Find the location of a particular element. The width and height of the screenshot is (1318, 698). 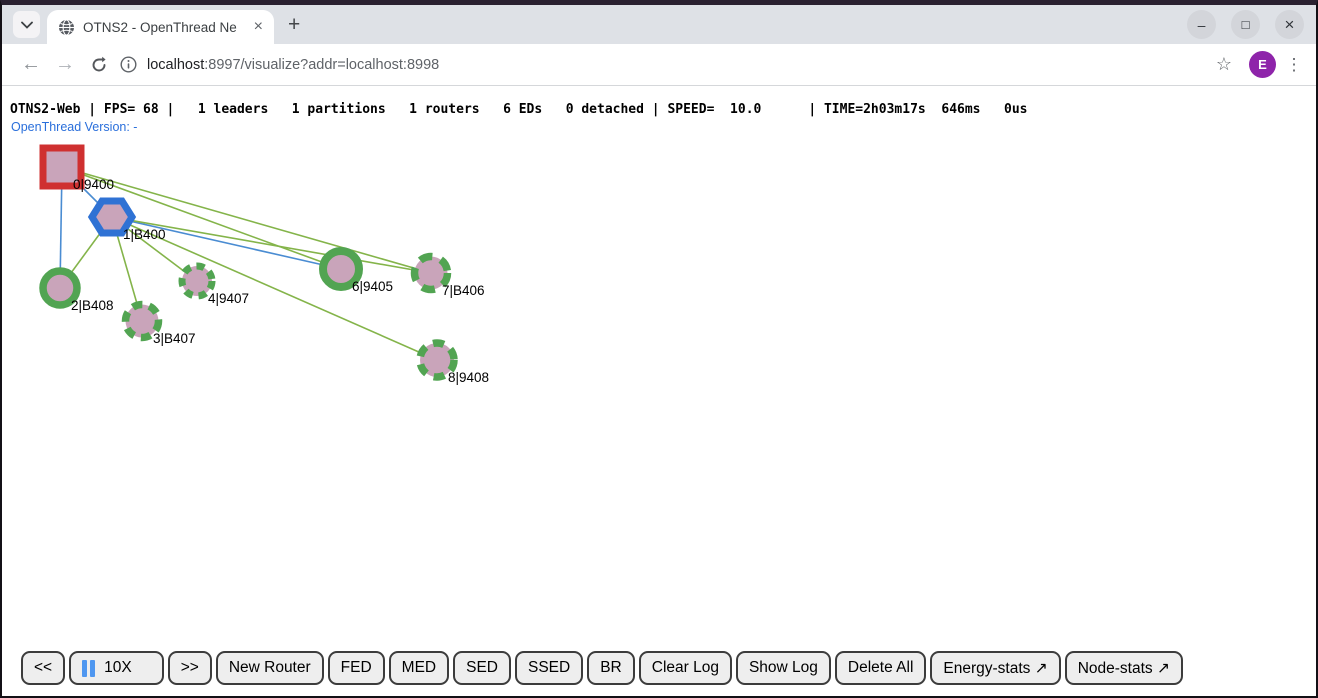

tab-title: OTNS2 - OpenThread Ne is located at coordinates (160, 27).